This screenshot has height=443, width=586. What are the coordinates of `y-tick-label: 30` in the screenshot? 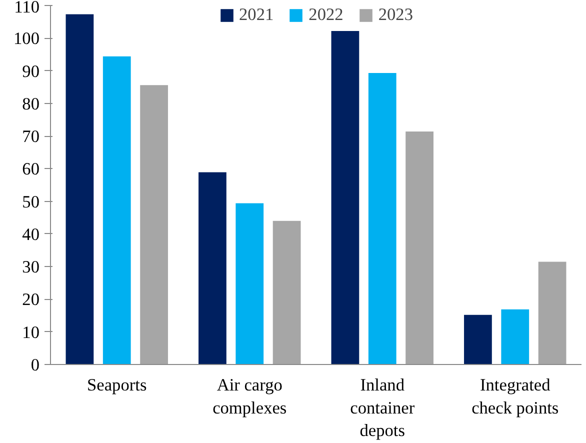 It's located at (31, 267).